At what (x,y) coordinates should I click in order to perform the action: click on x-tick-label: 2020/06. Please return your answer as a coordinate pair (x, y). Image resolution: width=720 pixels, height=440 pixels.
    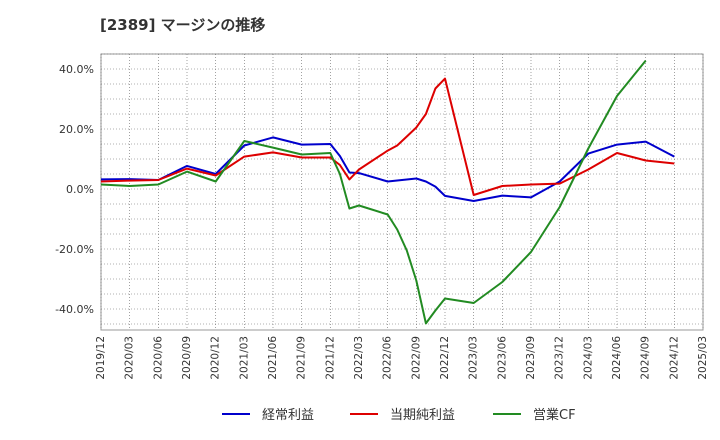
    Looking at the image, I should click on (158, 358).